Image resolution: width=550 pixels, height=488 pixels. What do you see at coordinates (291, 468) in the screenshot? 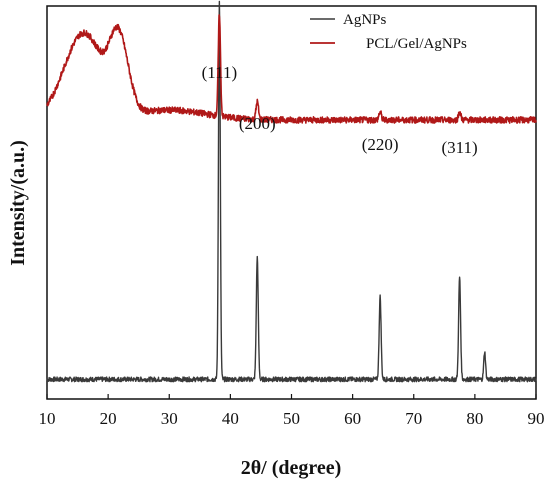
I see `x-axis-title: 2θ/ (degree)` at bounding box center [291, 468].